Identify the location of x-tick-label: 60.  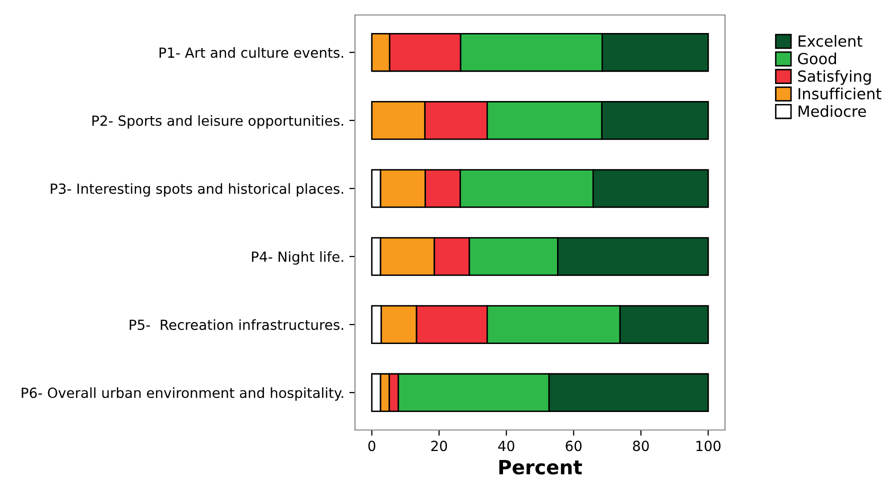
(574, 446).